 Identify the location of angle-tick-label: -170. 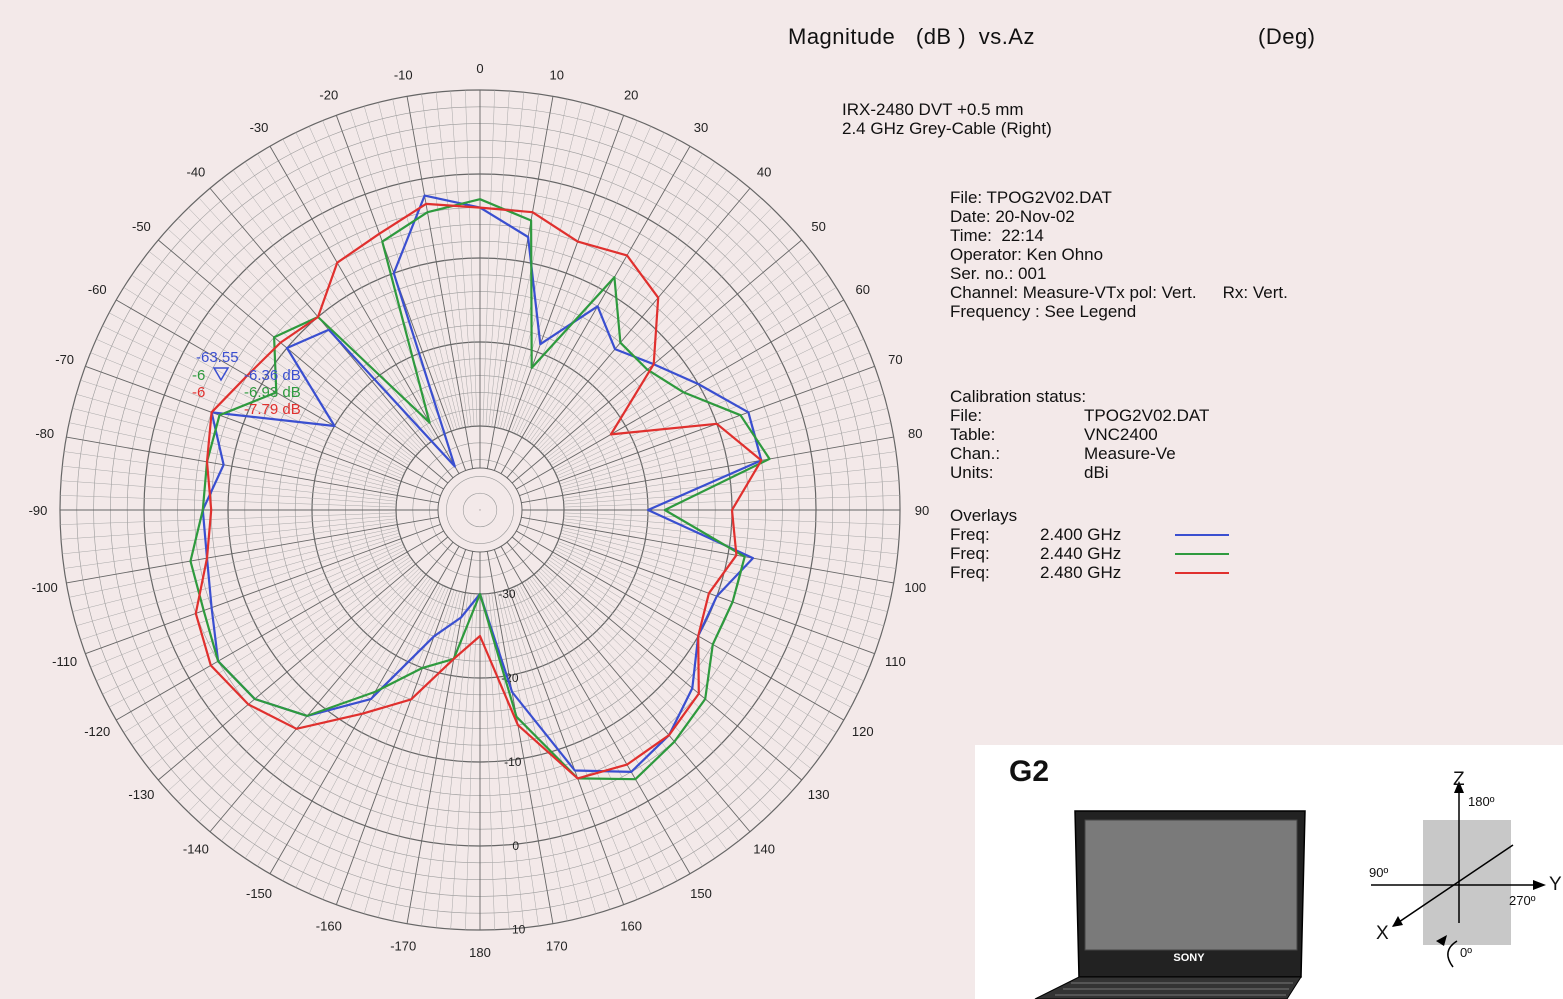
(403, 945).